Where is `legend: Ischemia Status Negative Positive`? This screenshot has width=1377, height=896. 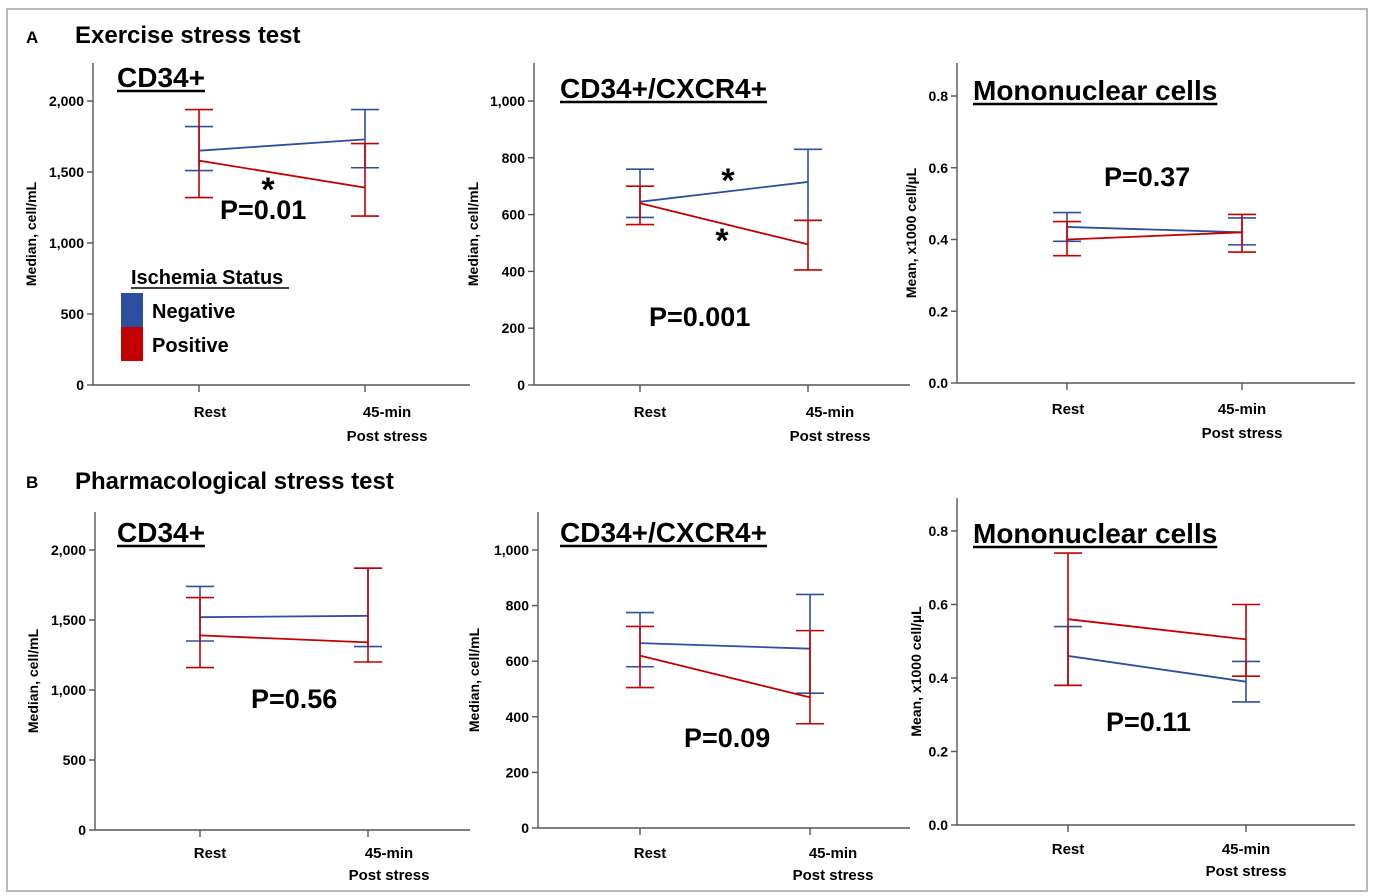 legend: Ischemia Status Negative Positive is located at coordinates (205, 314).